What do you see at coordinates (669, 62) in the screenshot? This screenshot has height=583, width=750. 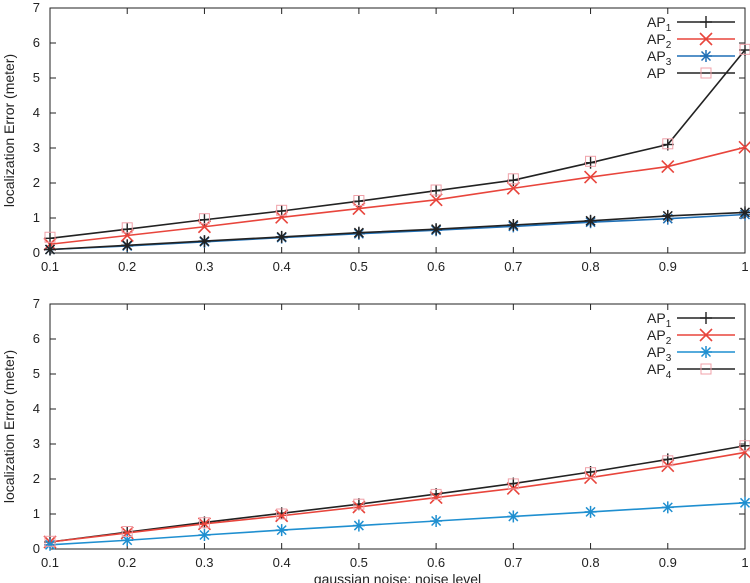 I see `legend-label-subscript: 3` at bounding box center [669, 62].